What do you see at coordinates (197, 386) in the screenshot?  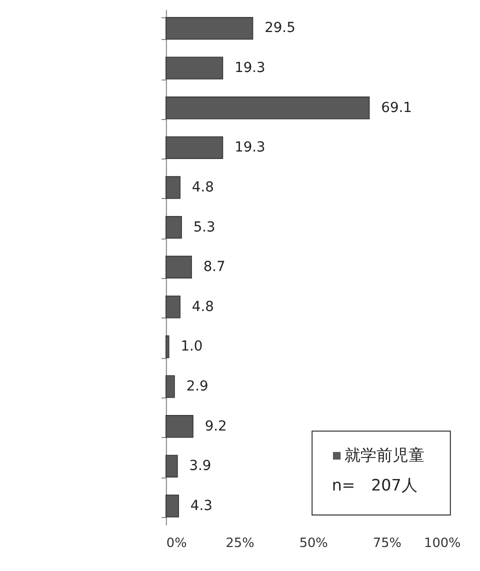 I see `text: 2.9` at bounding box center [197, 386].